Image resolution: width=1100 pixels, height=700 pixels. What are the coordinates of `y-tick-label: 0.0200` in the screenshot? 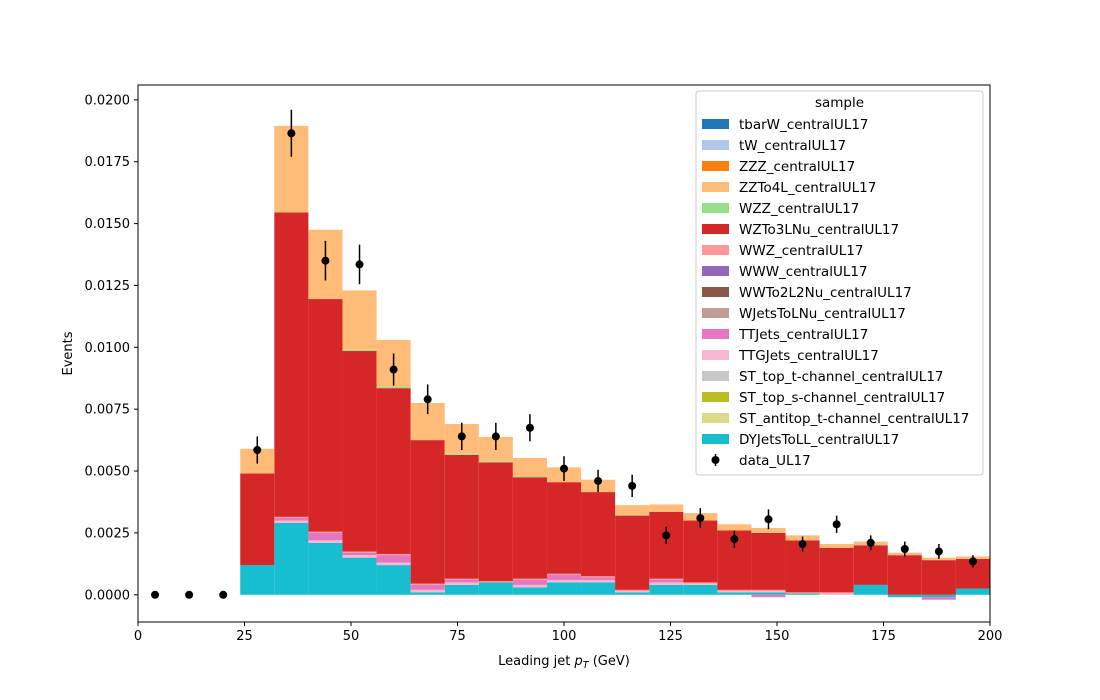 It's located at (108, 100).